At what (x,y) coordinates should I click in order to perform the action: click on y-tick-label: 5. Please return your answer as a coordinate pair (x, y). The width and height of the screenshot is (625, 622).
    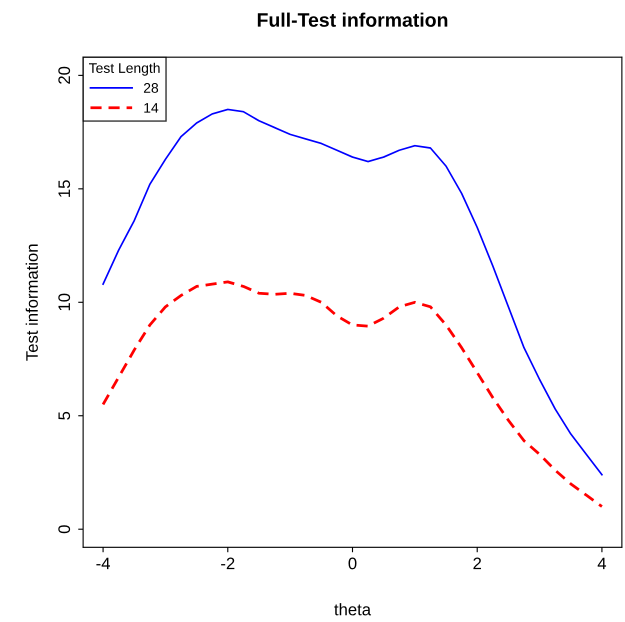
    Looking at the image, I should click on (64, 416).